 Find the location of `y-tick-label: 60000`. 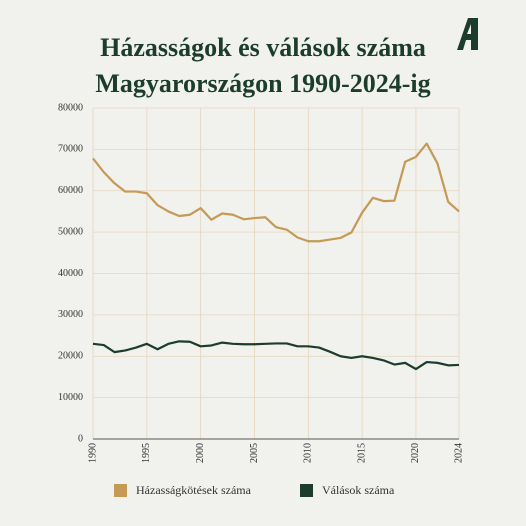

y-tick-label: 60000 is located at coordinates (70, 190).